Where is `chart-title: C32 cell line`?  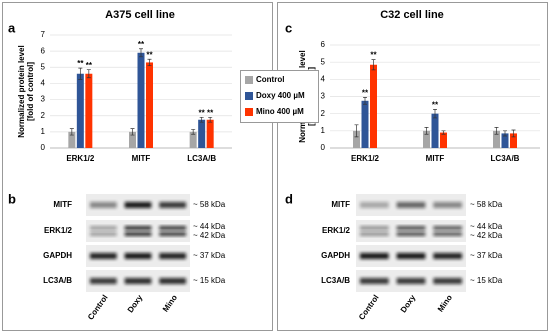
chart-title: C32 cell line is located at coordinates (412, 15).